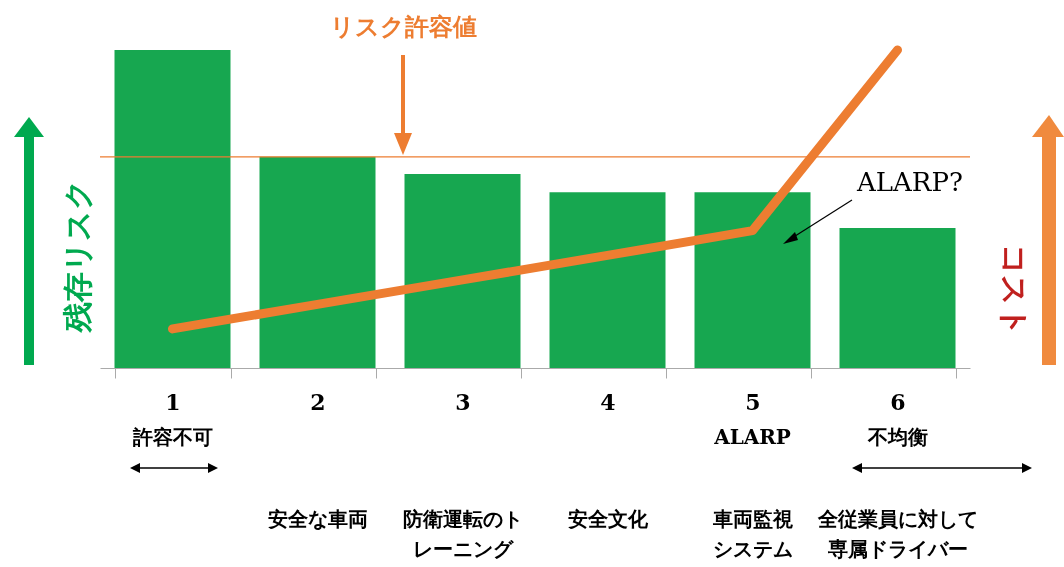 This screenshot has width=1064, height=567. Describe the element at coordinates (173, 401) in the screenshot. I see `x-tick-label: 1` at that location.